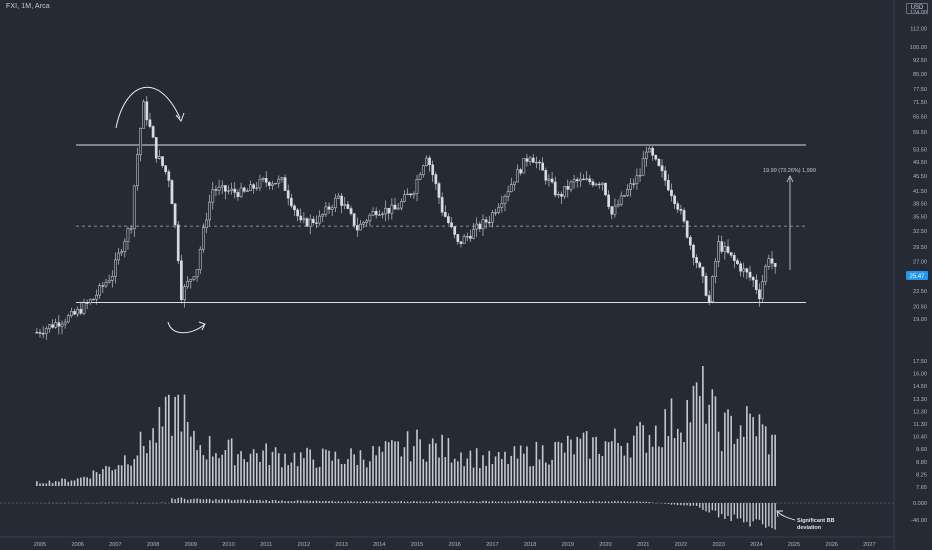 This screenshot has width=932, height=550. Describe the element at coordinates (115, 545) in the screenshot. I see `x-tick-label: 2007` at that location.